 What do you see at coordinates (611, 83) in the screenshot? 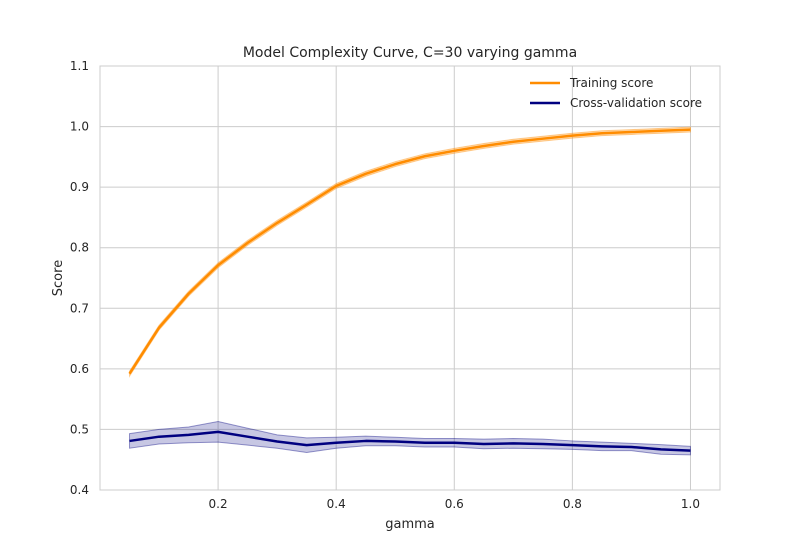
I see `legend-label-training: Training score` at bounding box center [611, 83].